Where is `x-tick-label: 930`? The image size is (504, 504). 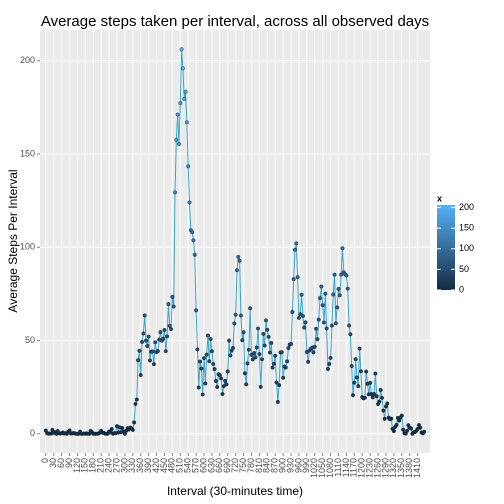
x-tick-label: 930 is located at coordinates (290, 465).